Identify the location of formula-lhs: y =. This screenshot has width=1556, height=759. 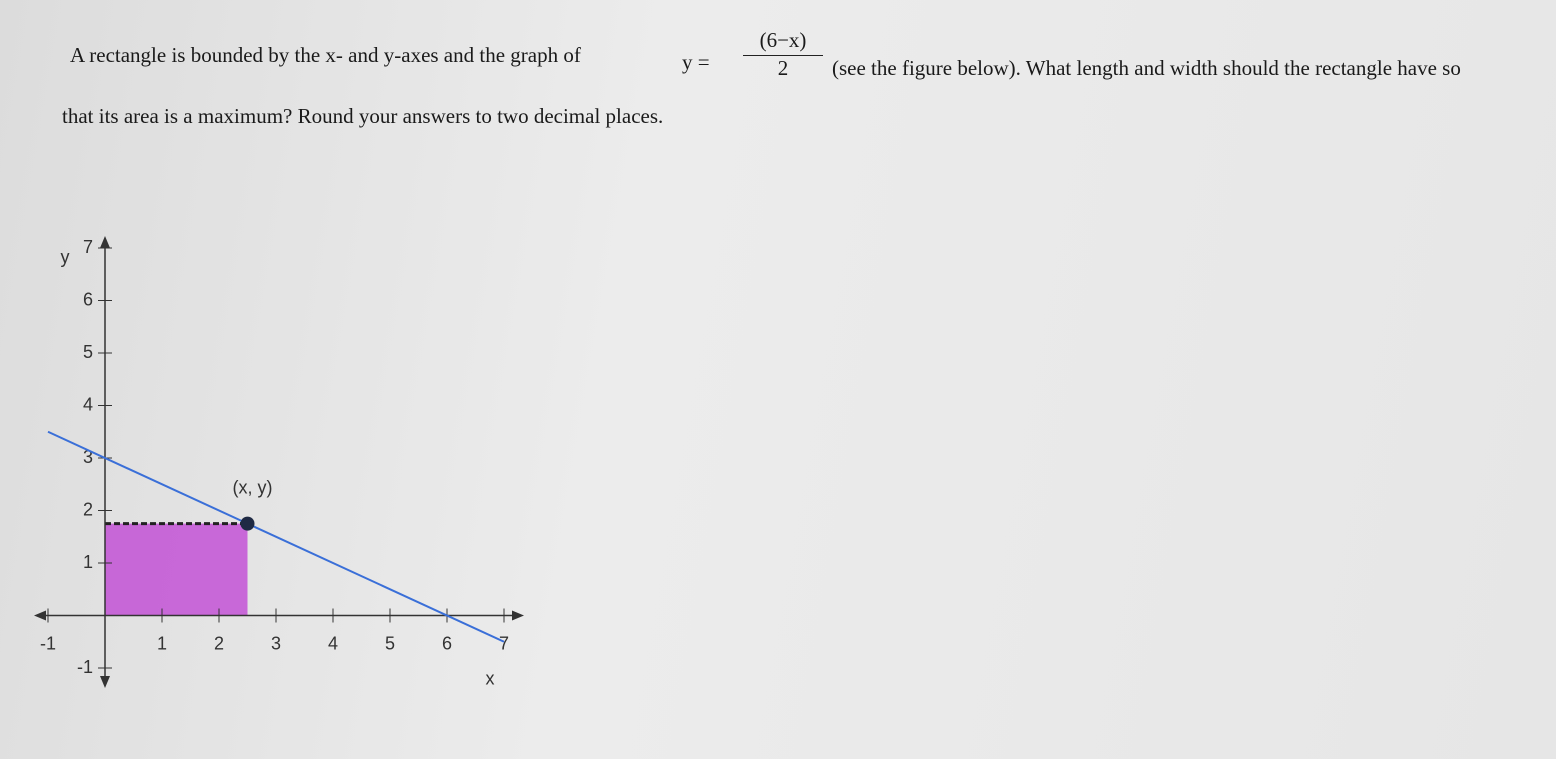
(696, 62).